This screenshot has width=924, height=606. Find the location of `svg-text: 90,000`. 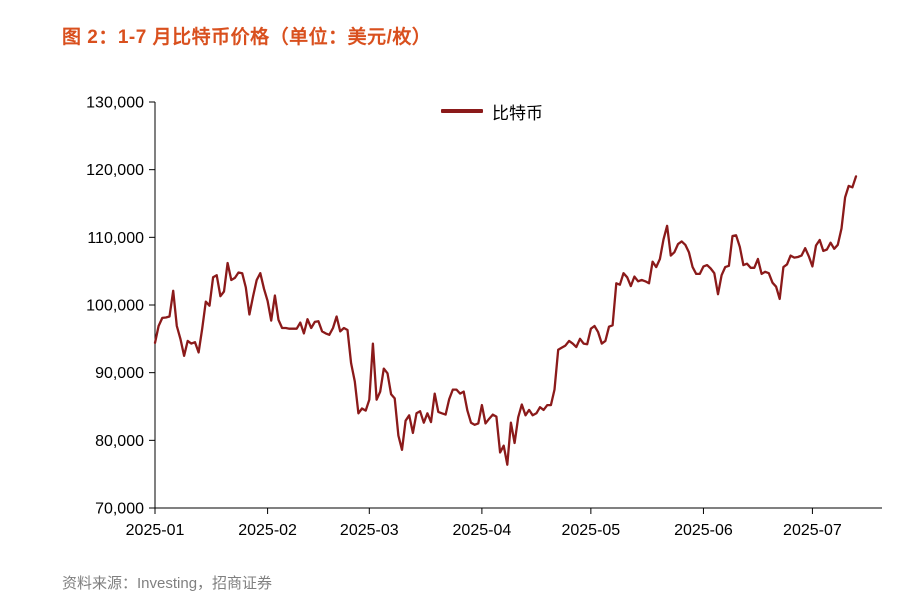

svg-text: 90,000 is located at coordinates (119, 373).